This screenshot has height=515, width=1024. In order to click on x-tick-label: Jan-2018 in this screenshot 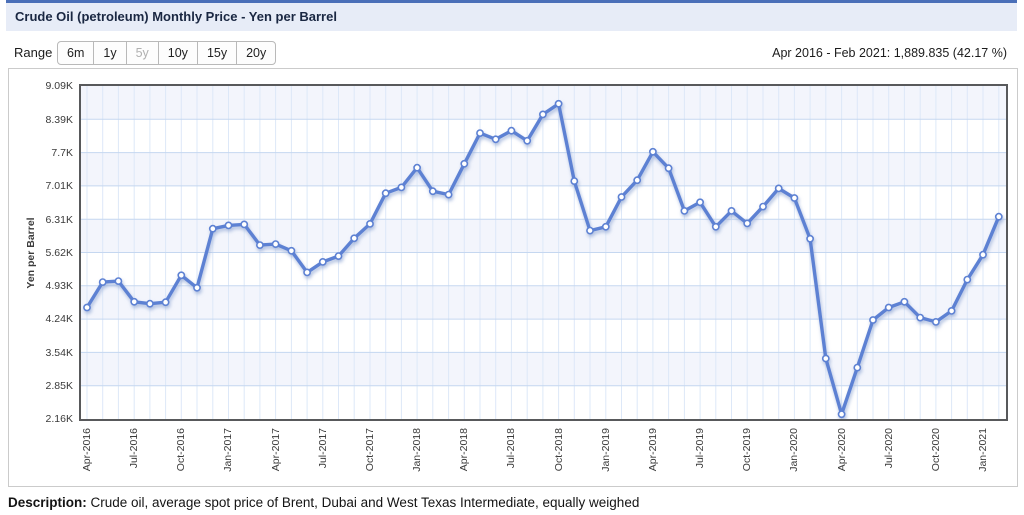, I will do `click(417, 450)`.